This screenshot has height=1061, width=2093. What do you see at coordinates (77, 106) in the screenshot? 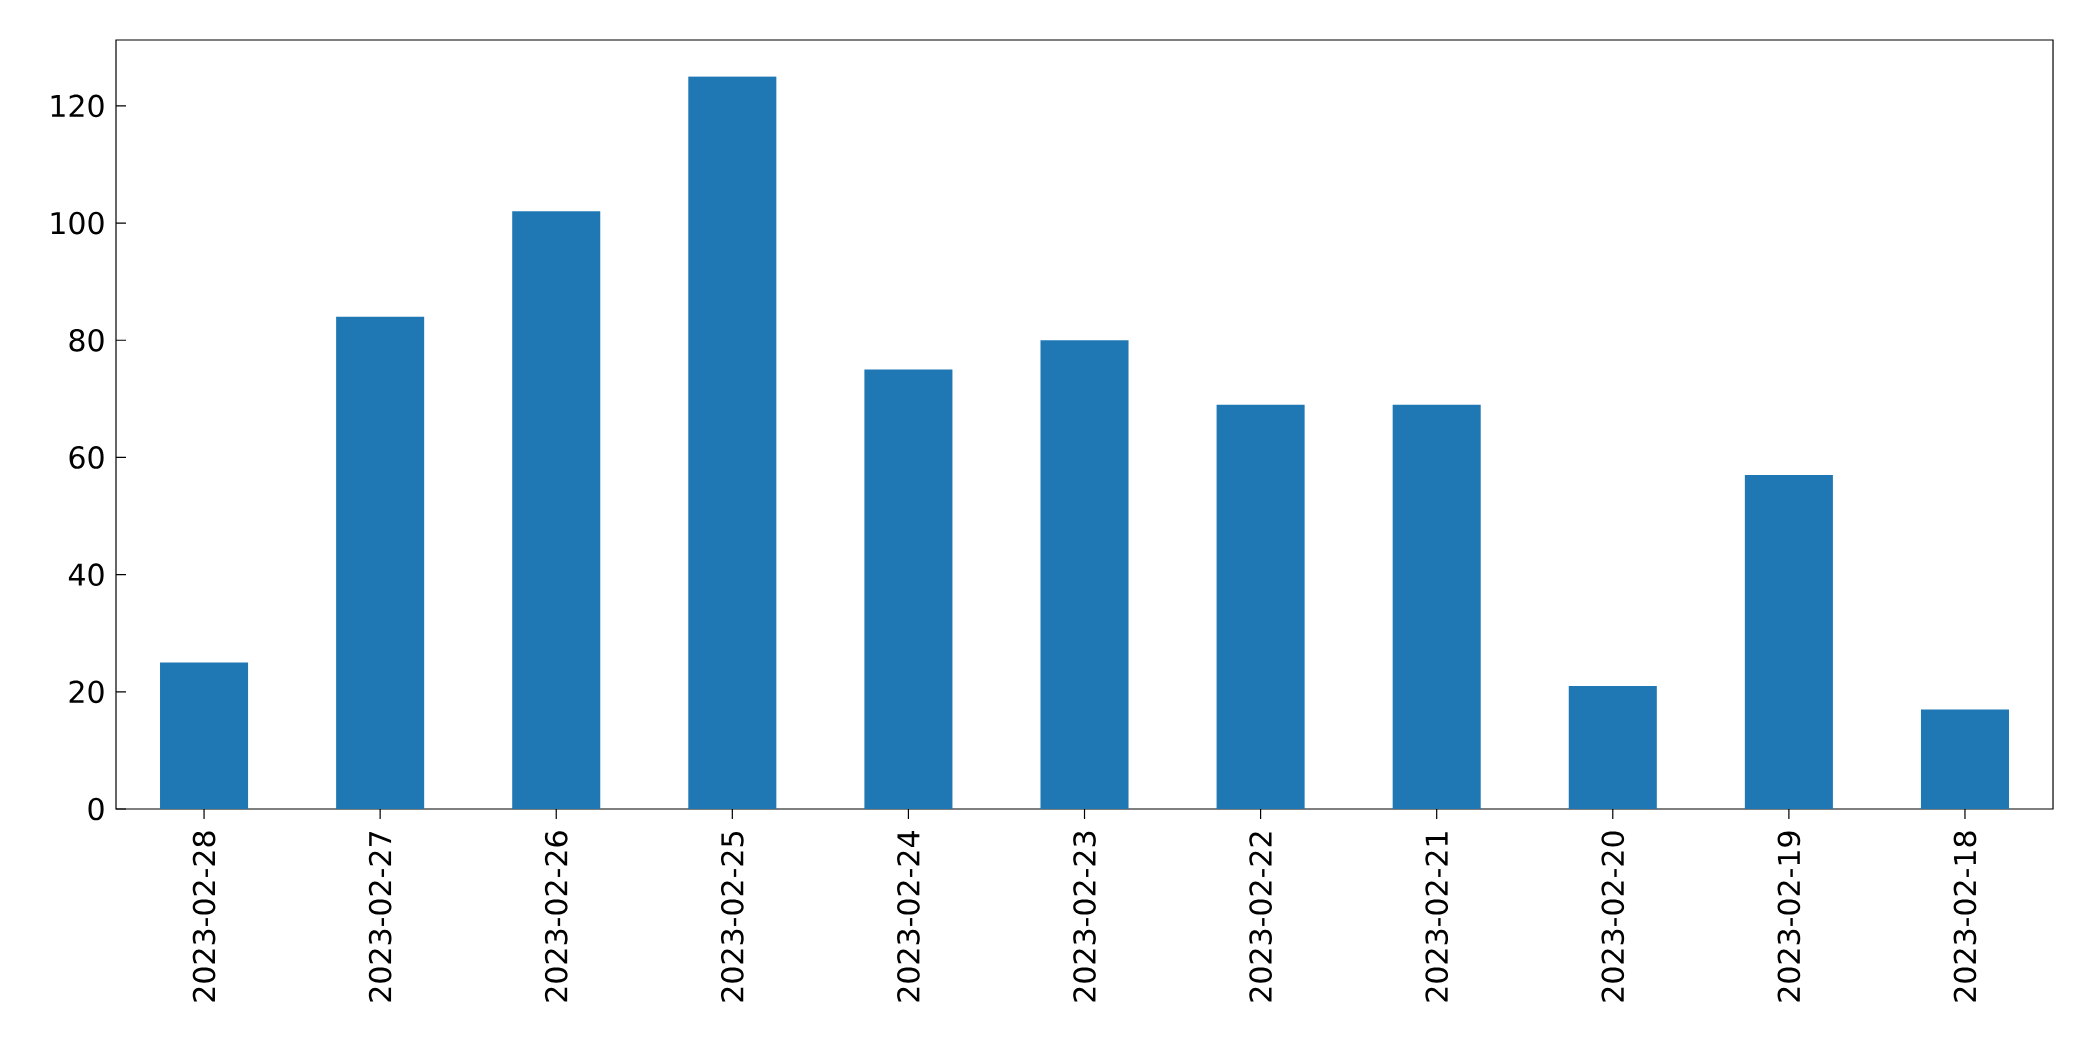
I see `y-tick-label: 120` at bounding box center [77, 106].